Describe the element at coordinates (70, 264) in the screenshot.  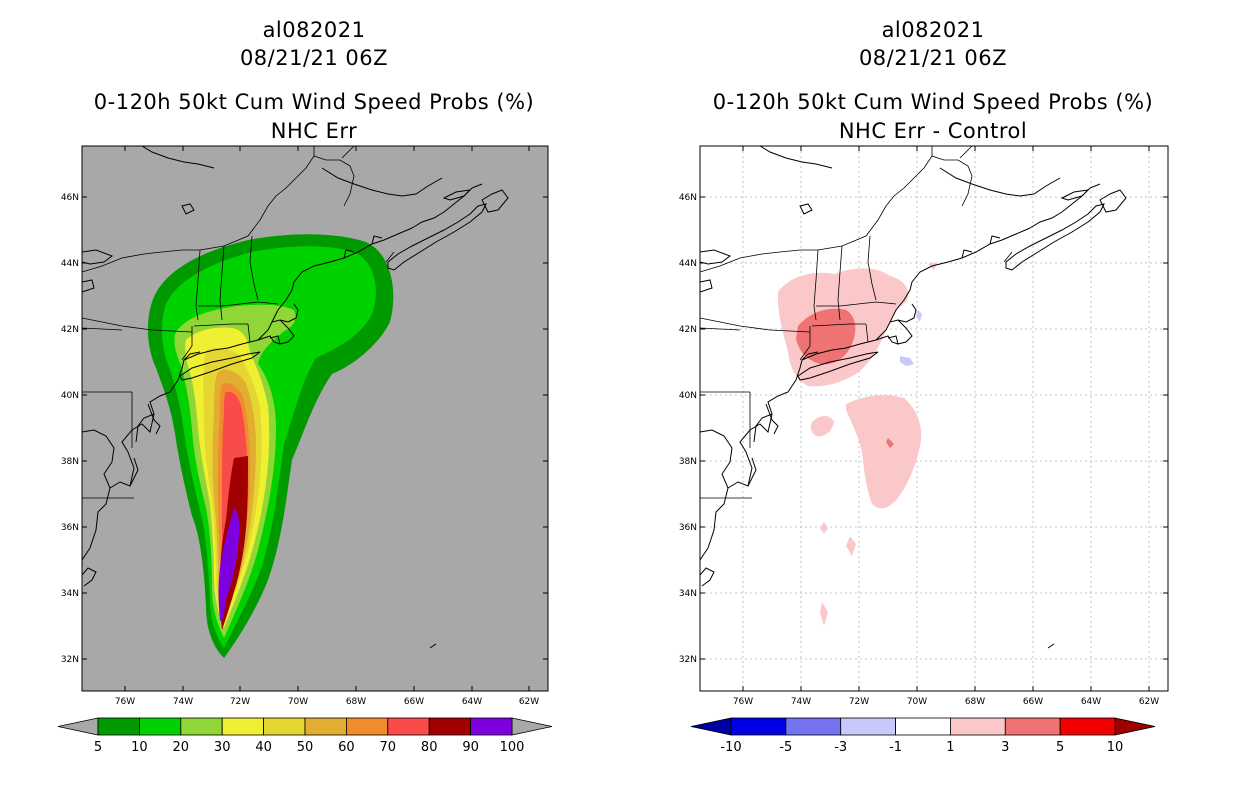
I see `left-lat-label-44n: 44N` at that location.